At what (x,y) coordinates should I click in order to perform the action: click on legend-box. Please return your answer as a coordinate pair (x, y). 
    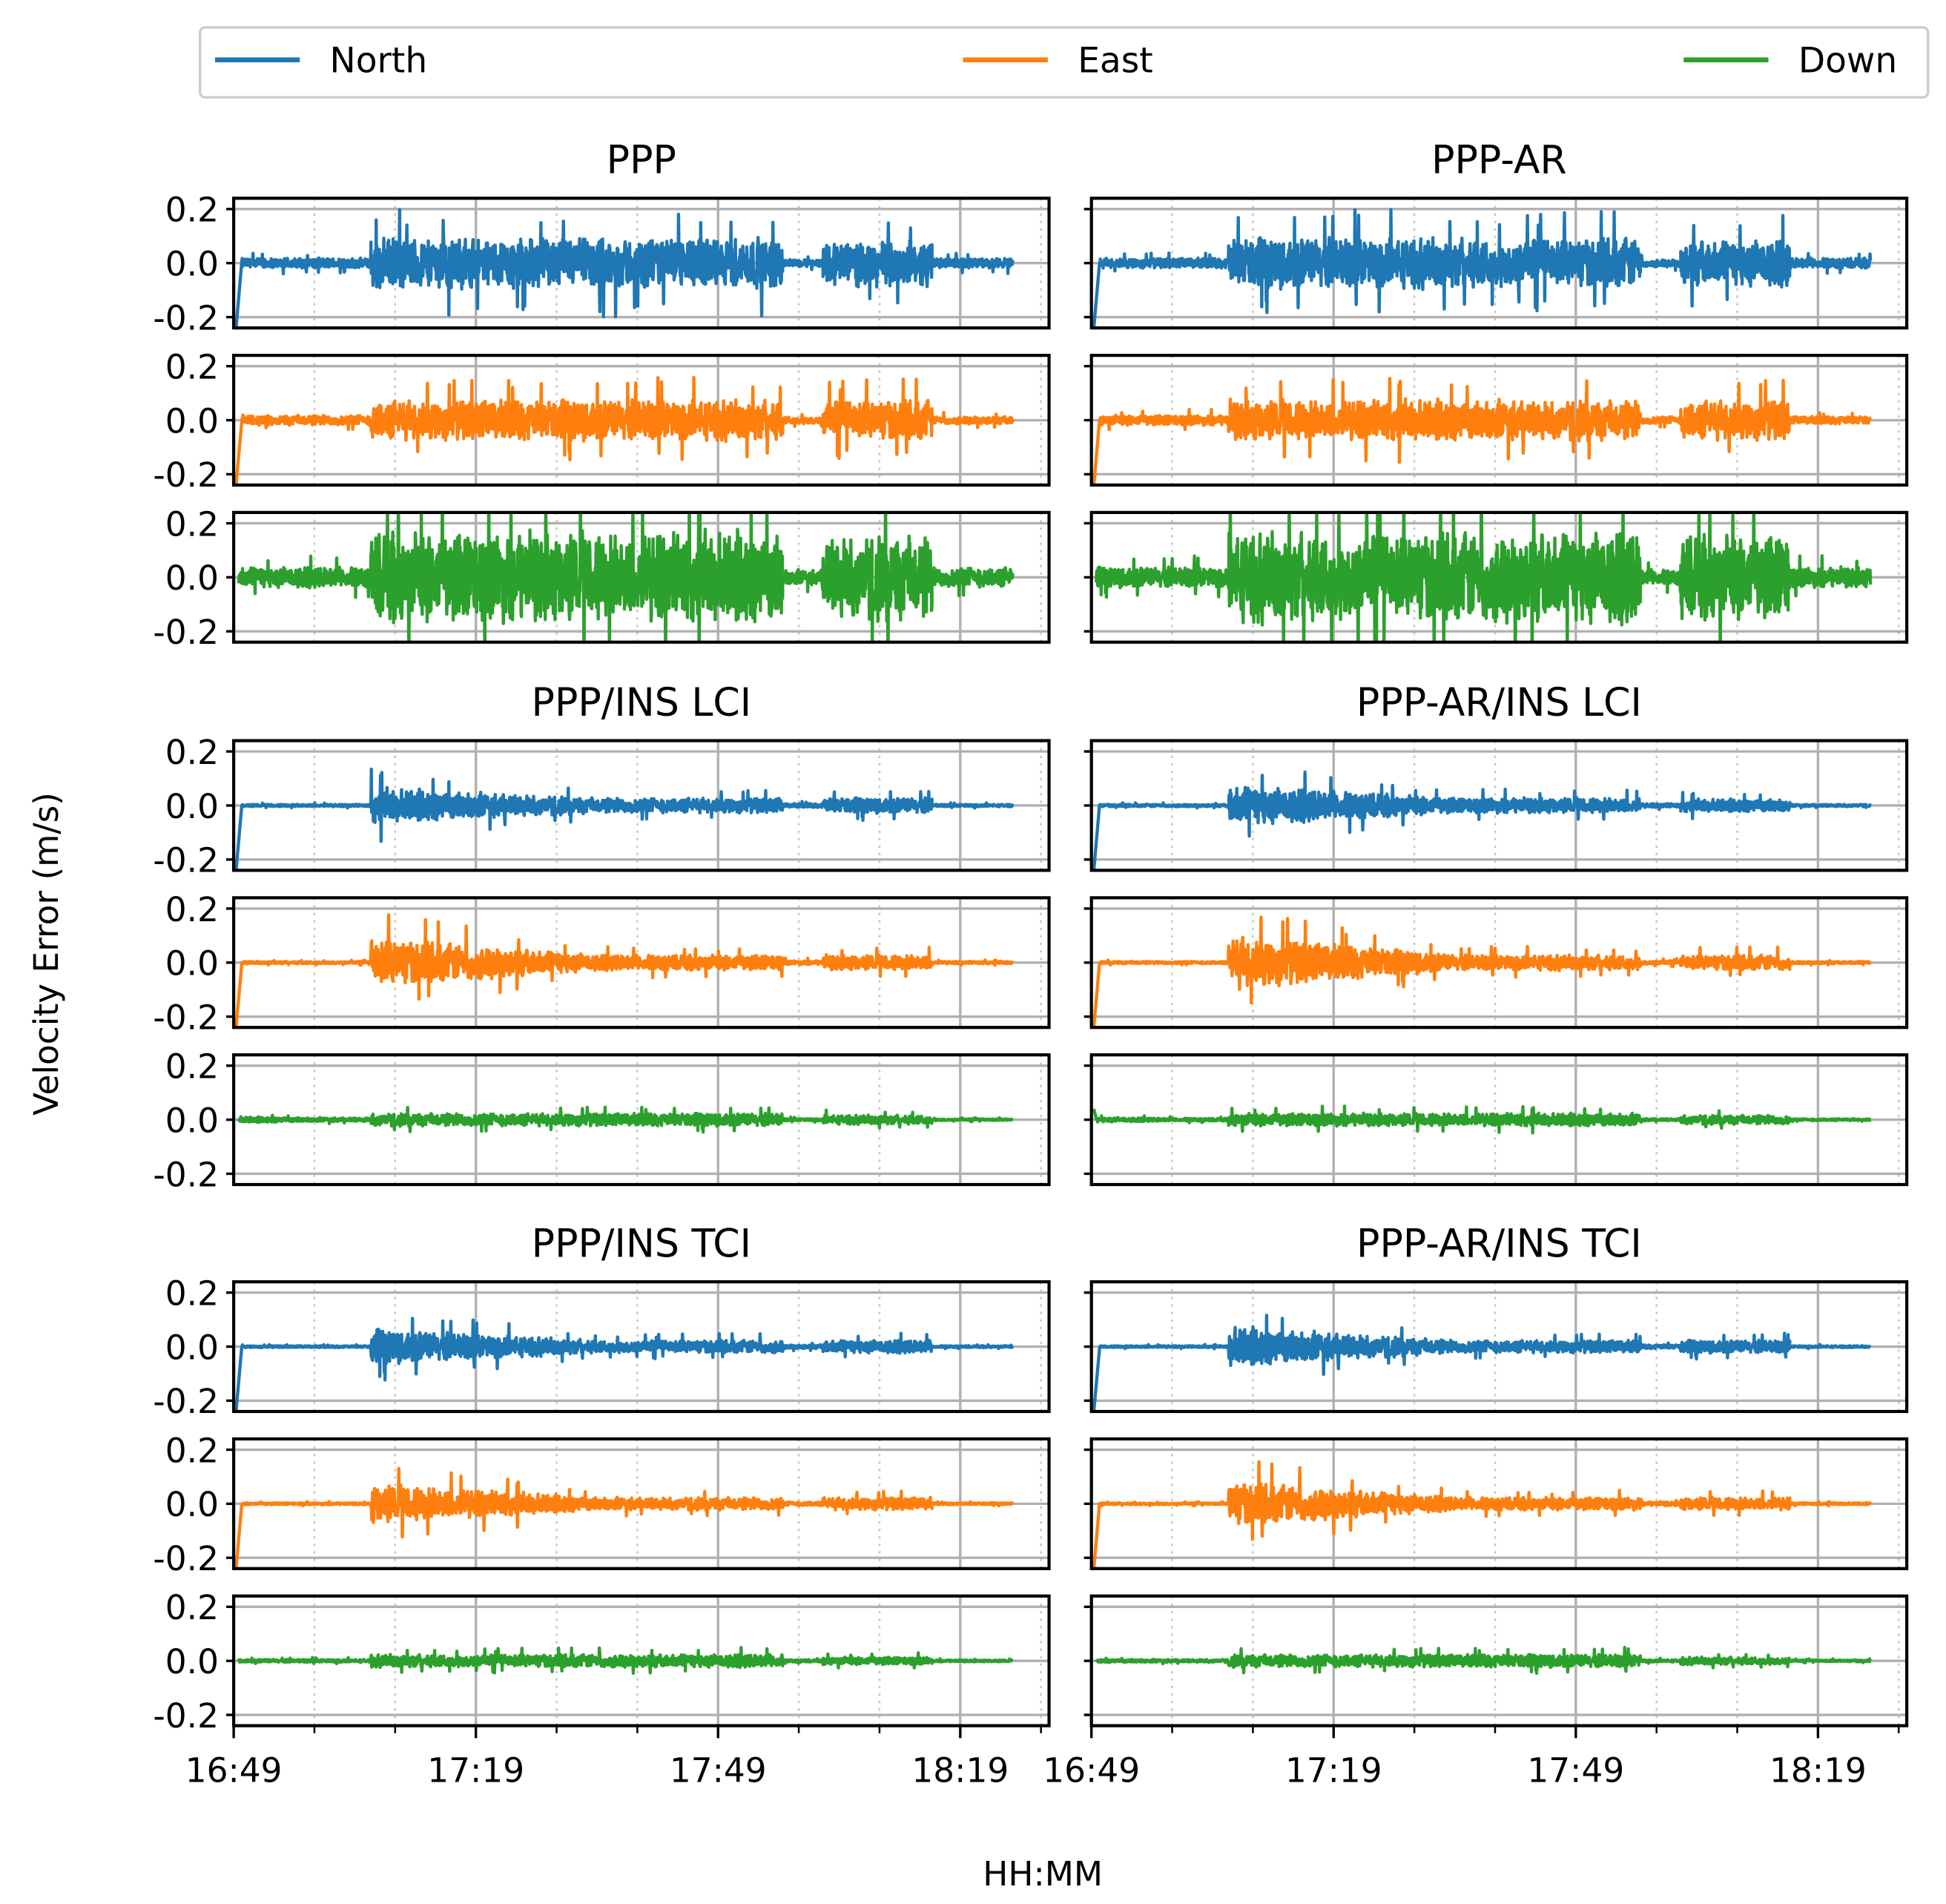
    Looking at the image, I should click on (1064, 63).